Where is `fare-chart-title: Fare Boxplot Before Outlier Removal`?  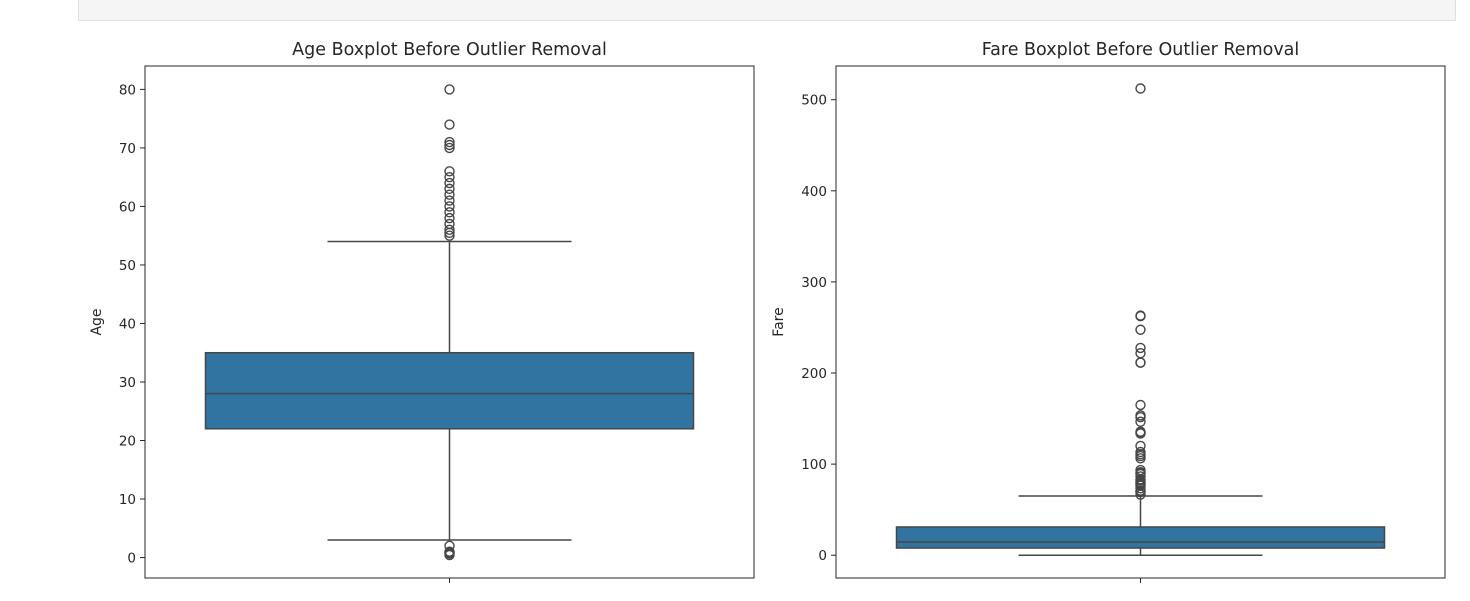 fare-chart-title: Fare Boxplot Before Outlier Removal is located at coordinates (1141, 50).